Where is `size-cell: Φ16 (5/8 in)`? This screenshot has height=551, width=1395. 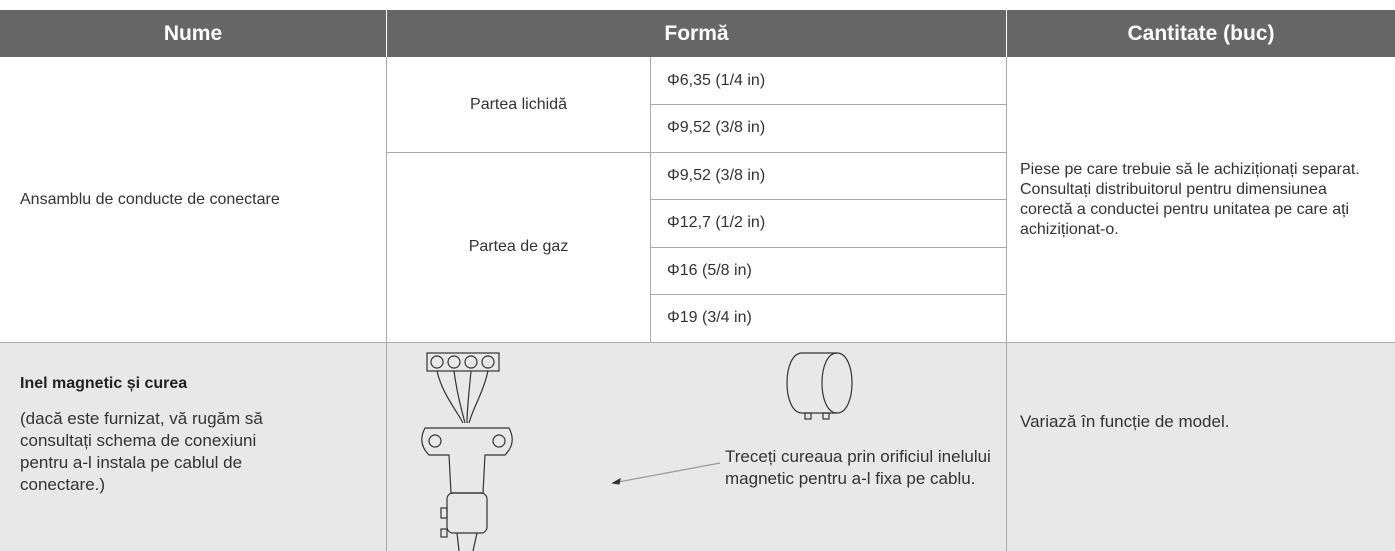 size-cell: Φ16 (5/8 in) is located at coordinates (709, 270).